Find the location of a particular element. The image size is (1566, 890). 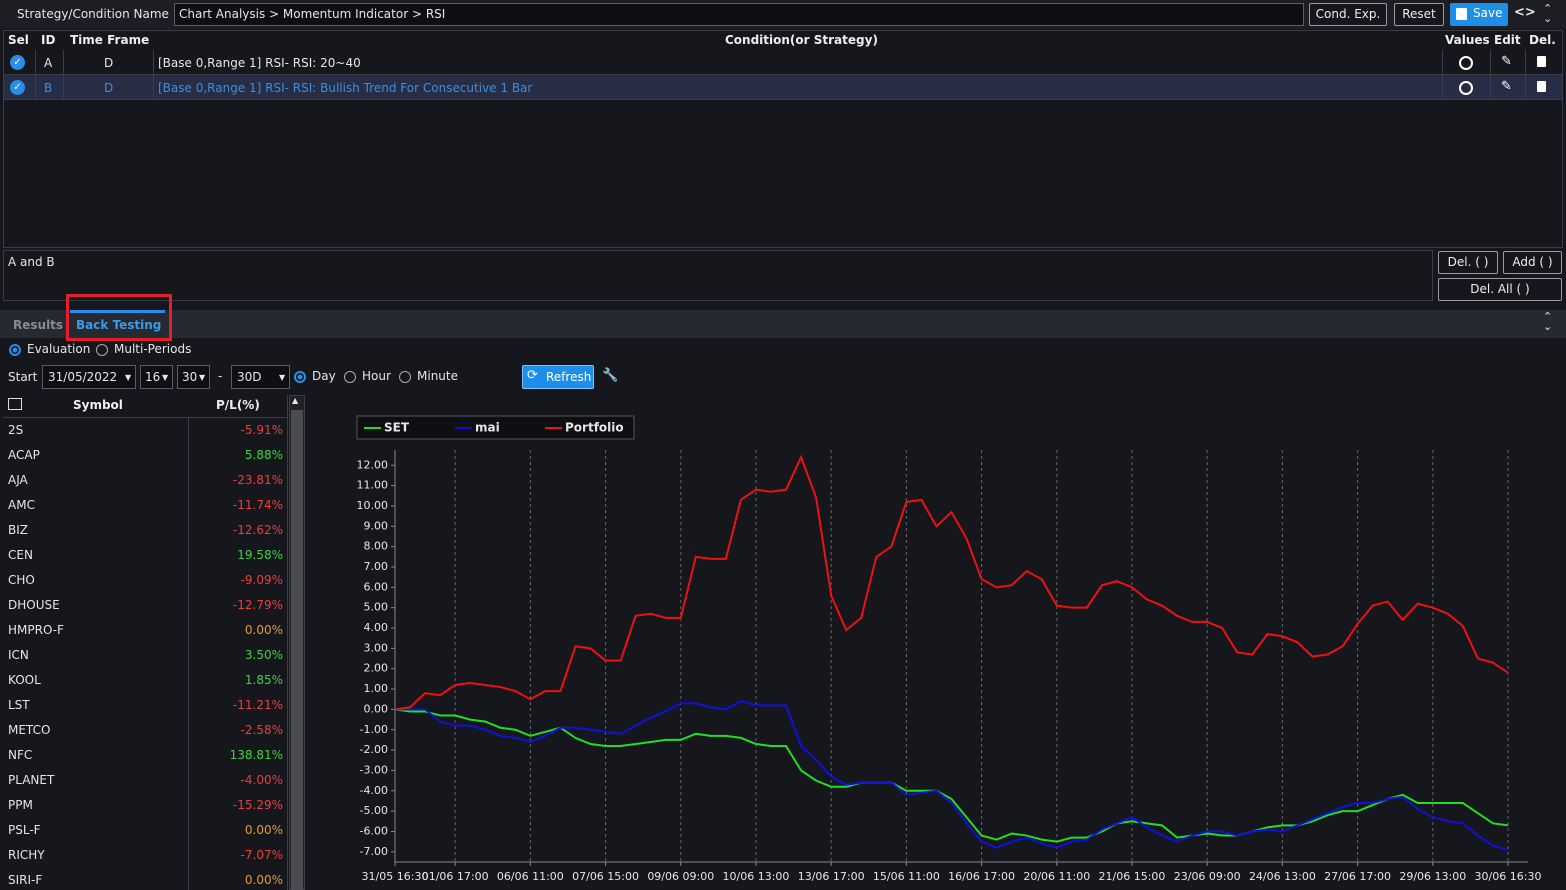

pl-value: 5.88% is located at coordinates (264, 455).